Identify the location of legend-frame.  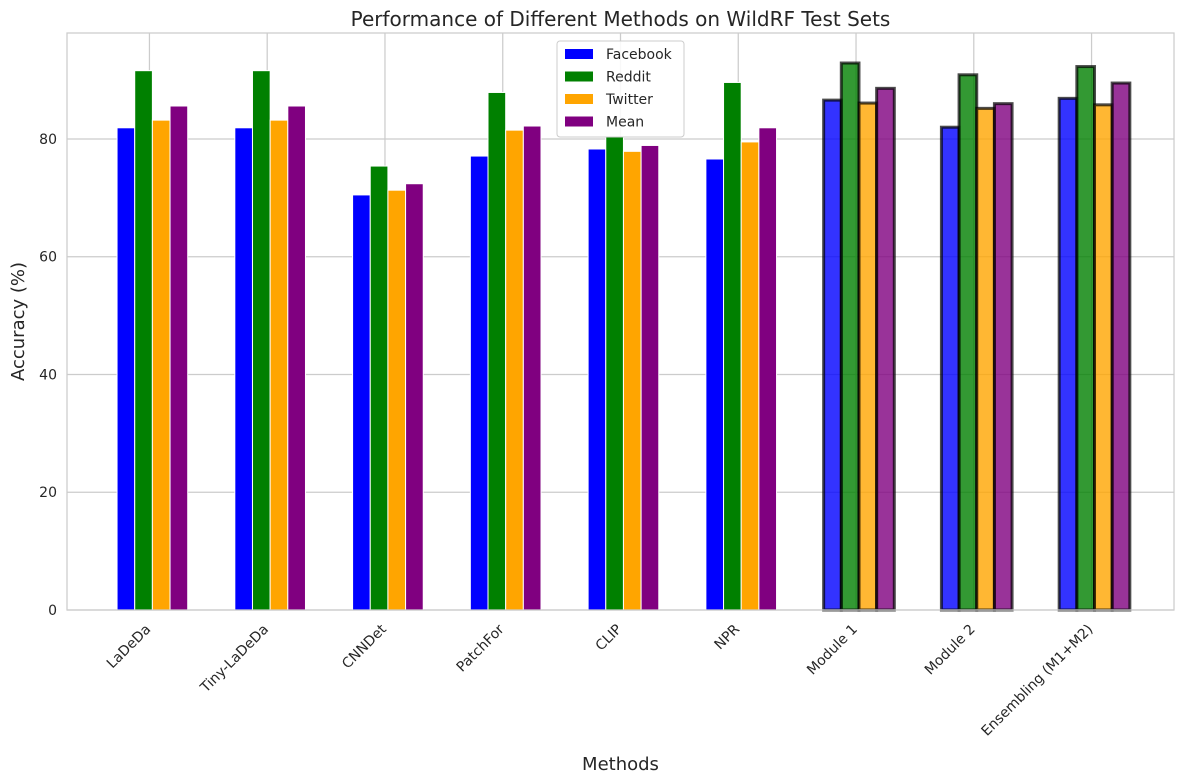
(620, 89).